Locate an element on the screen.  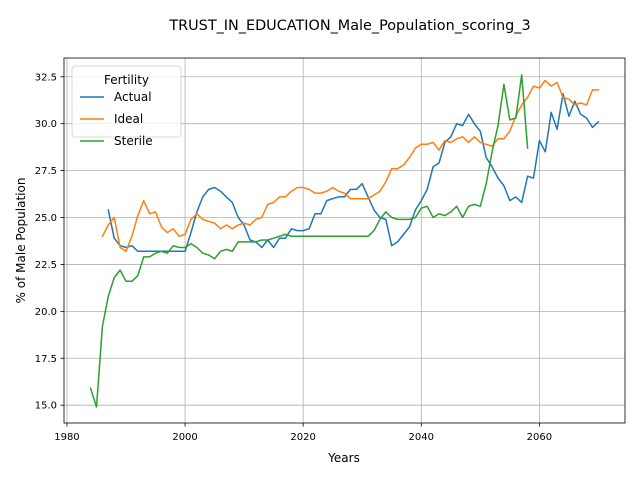
y-axis-label: % of Male Population is located at coordinates (21, 241).